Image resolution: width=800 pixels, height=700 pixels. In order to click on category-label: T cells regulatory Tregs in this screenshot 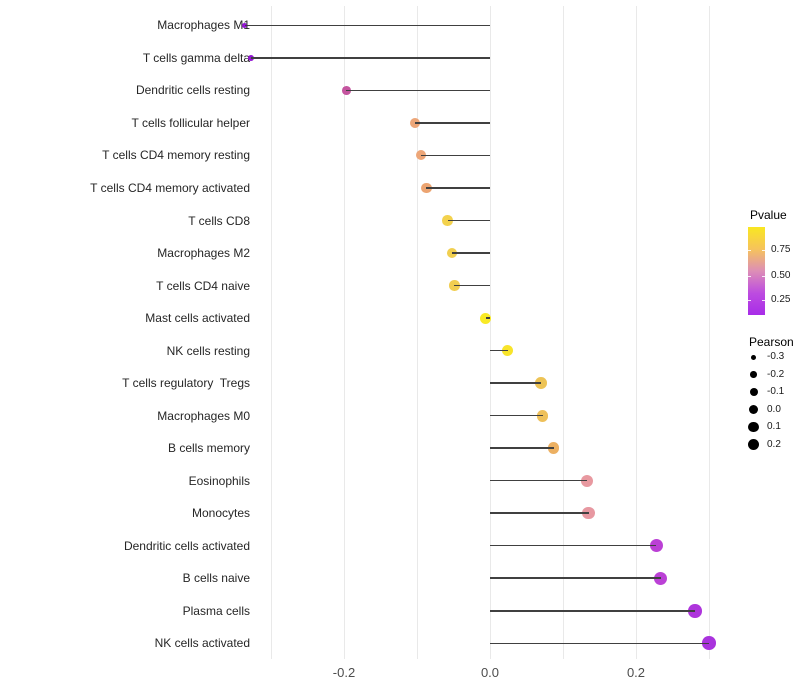, I will do `click(186, 383)`.